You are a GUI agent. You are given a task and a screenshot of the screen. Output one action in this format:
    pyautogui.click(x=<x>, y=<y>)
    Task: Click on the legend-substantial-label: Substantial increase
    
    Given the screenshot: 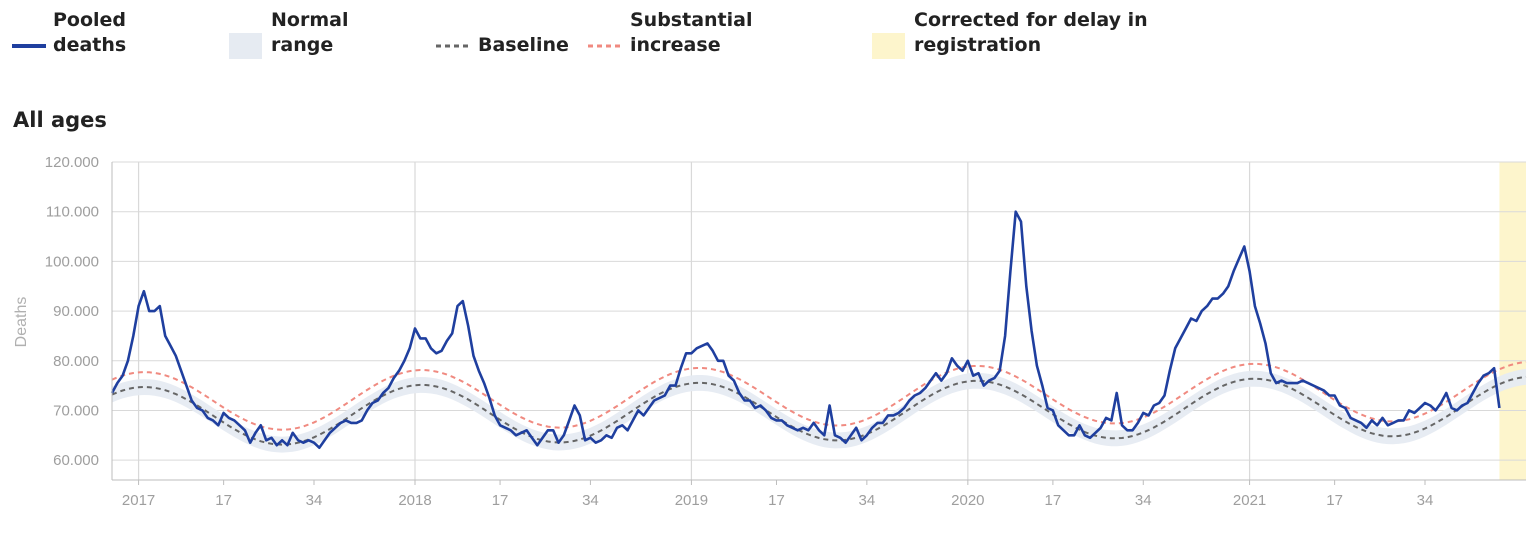 What is the action you would take?
    pyautogui.click(x=691, y=32)
    